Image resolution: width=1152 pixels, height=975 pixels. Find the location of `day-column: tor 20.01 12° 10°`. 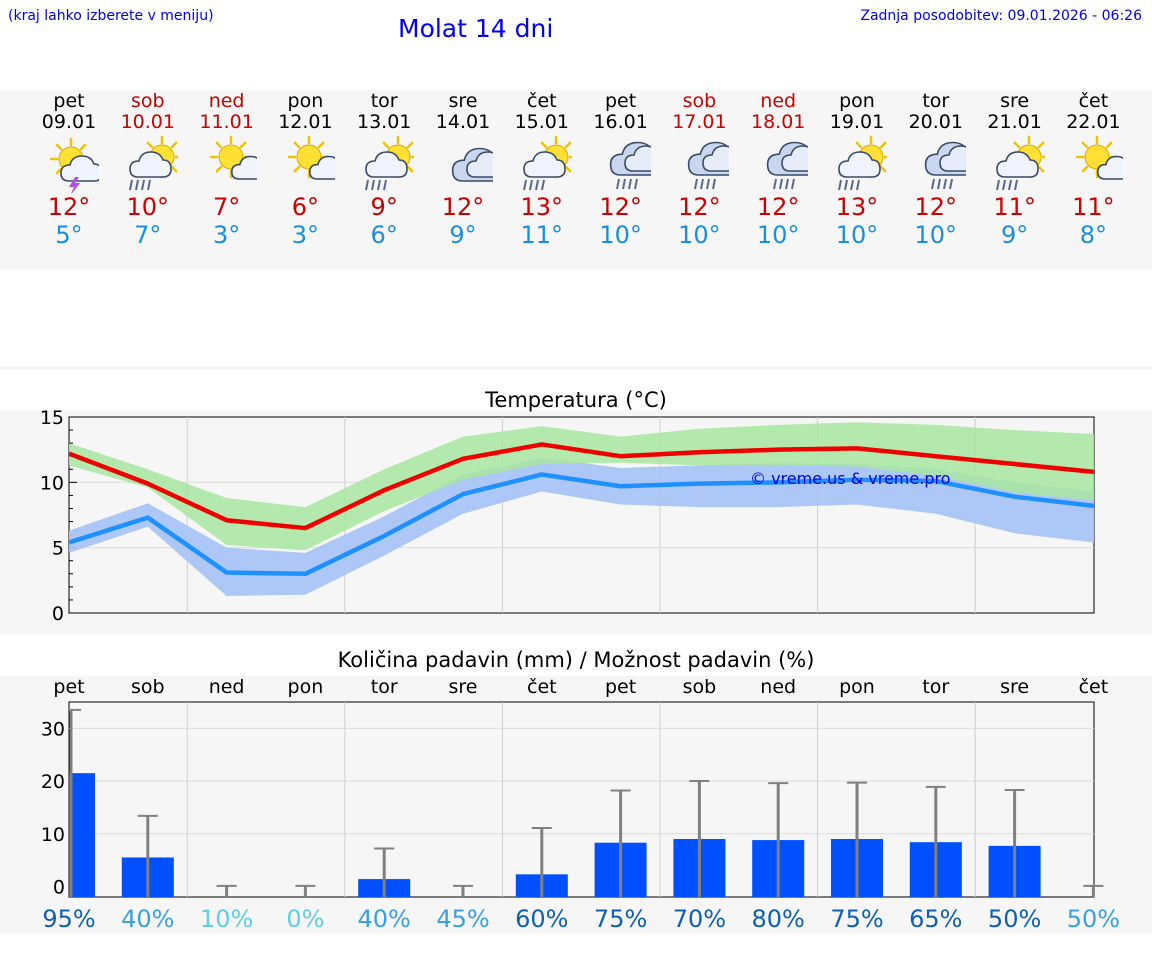

day-column: tor 20.01 12° 10° is located at coordinates (936, 169).